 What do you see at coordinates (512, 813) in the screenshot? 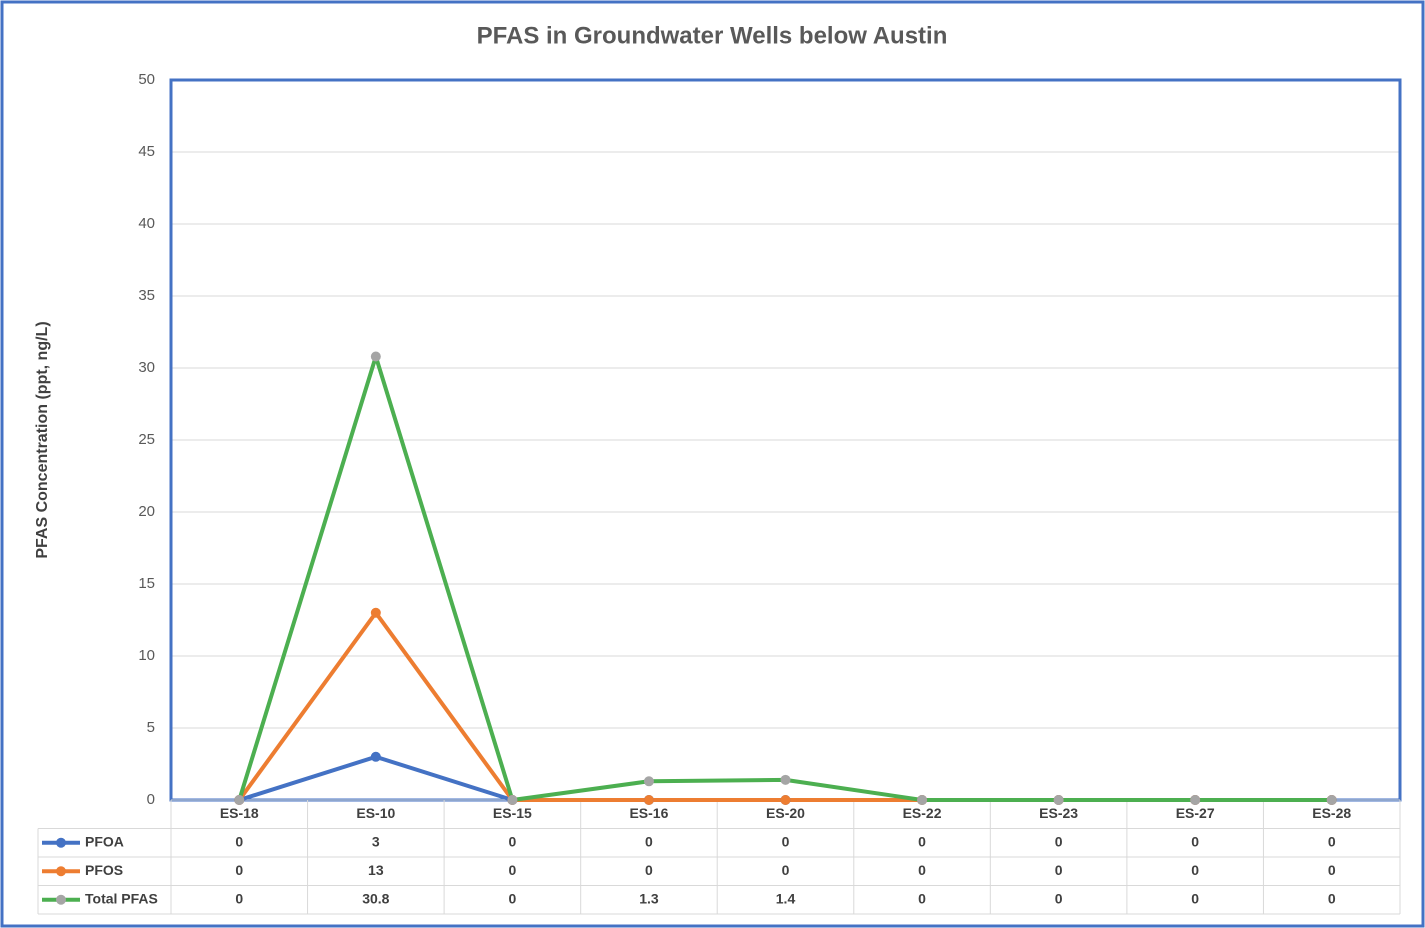
I see `x-tick-label: ES-15` at bounding box center [512, 813].